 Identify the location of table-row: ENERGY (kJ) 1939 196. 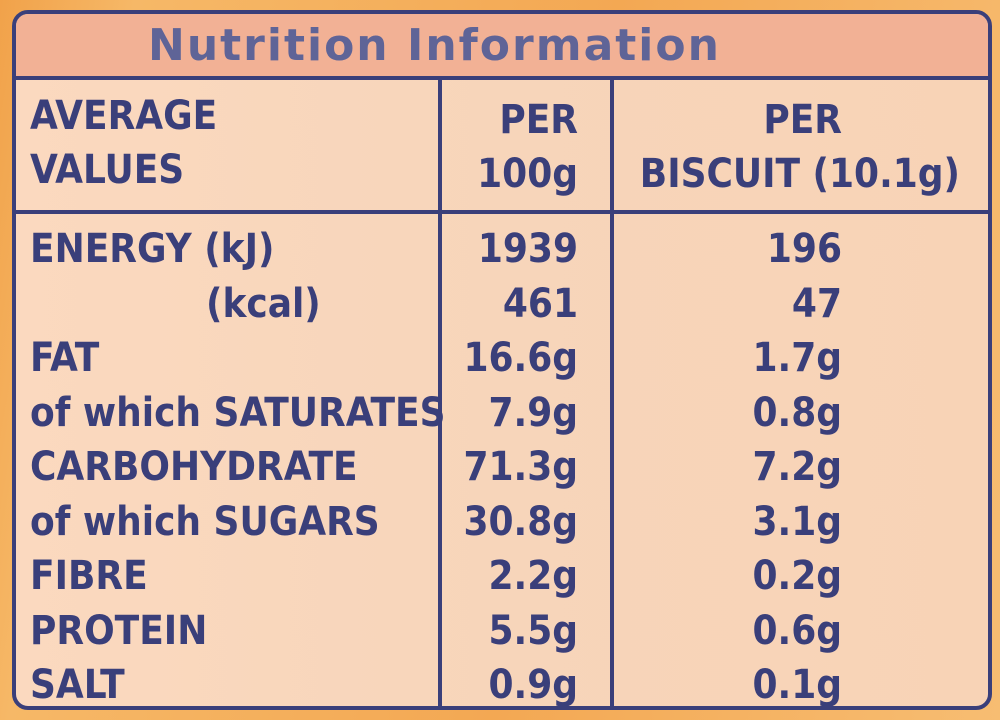
(502, 249).